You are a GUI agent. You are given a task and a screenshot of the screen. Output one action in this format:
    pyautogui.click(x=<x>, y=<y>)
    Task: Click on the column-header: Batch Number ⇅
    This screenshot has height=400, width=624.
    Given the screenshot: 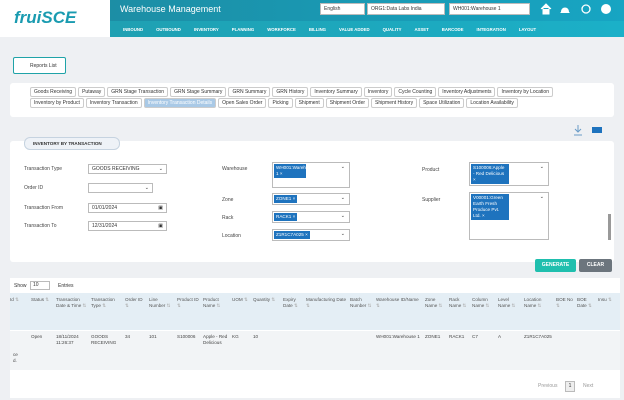 What is the action you would take?
    pyautogui.click(x=361, y=303)
    